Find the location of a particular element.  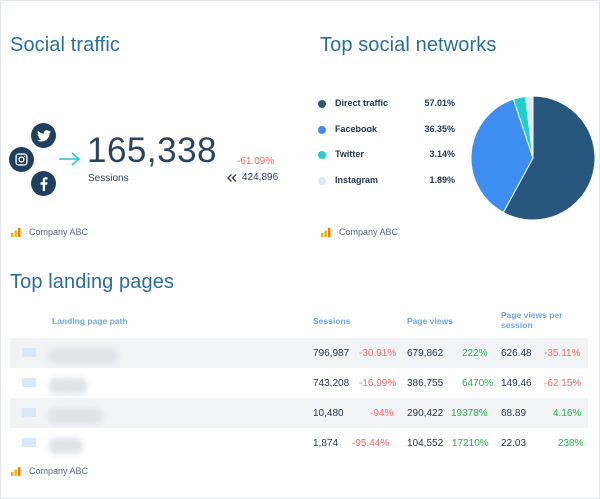

previous-value-text: 424,896 is located at coordinates (260, 177).